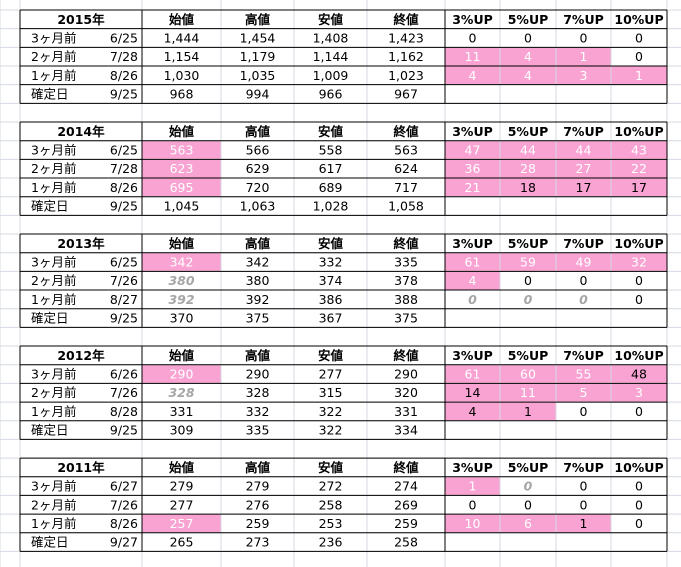  Describe the element at coordinates (258, 318) in the screenshot. I see `cell-value: 375` at that location.